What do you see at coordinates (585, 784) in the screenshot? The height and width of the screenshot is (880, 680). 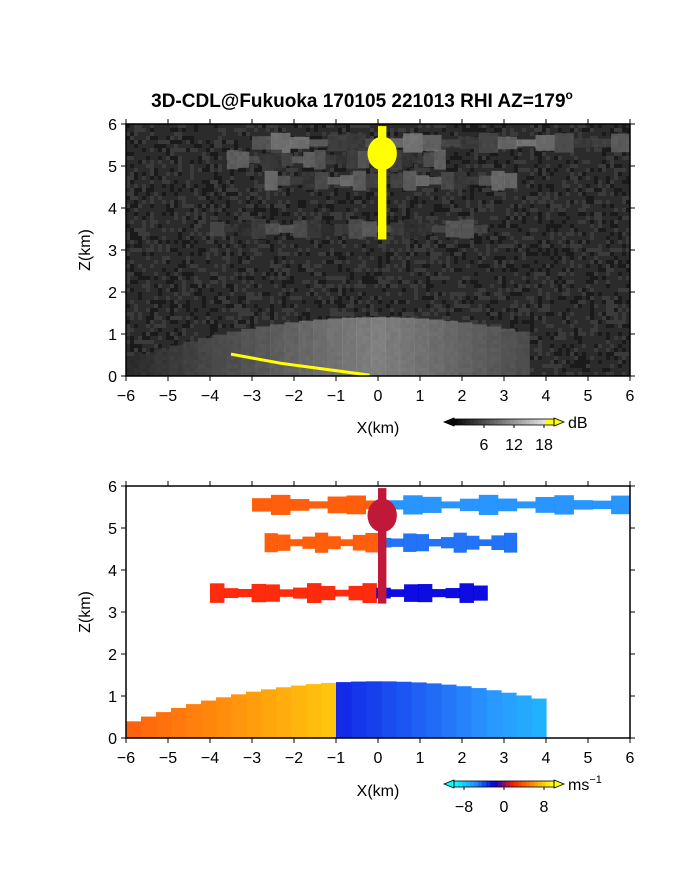 I see `colorbar-unit: ms−1` at bounding box center [585, 784].